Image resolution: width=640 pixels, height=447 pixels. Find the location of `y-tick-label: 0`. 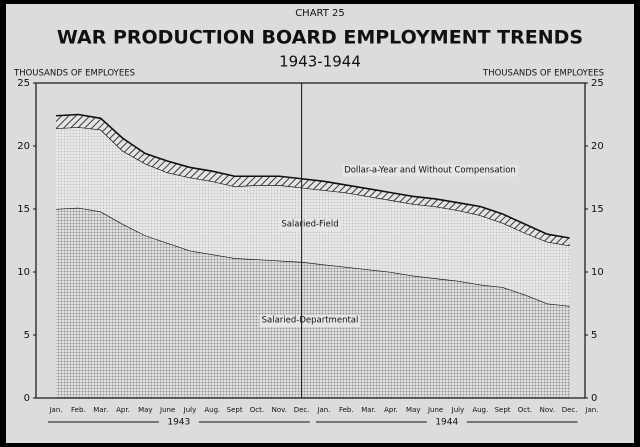

y-tick-label: 0 is located at coordinates (27, 398).